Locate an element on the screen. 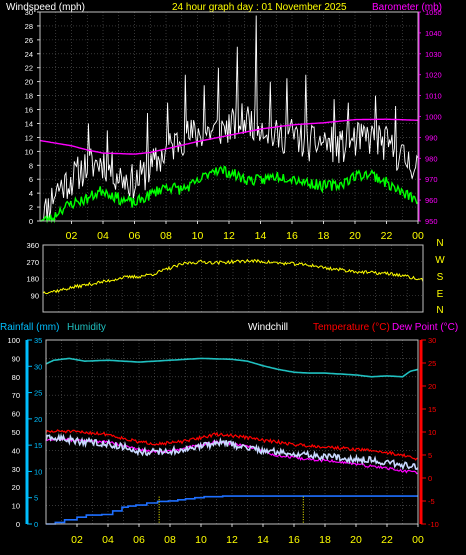 The height and width of the screenshot is (555, 466). barometer-y-tick-label: 1050 is located at coordinates (433, 12).